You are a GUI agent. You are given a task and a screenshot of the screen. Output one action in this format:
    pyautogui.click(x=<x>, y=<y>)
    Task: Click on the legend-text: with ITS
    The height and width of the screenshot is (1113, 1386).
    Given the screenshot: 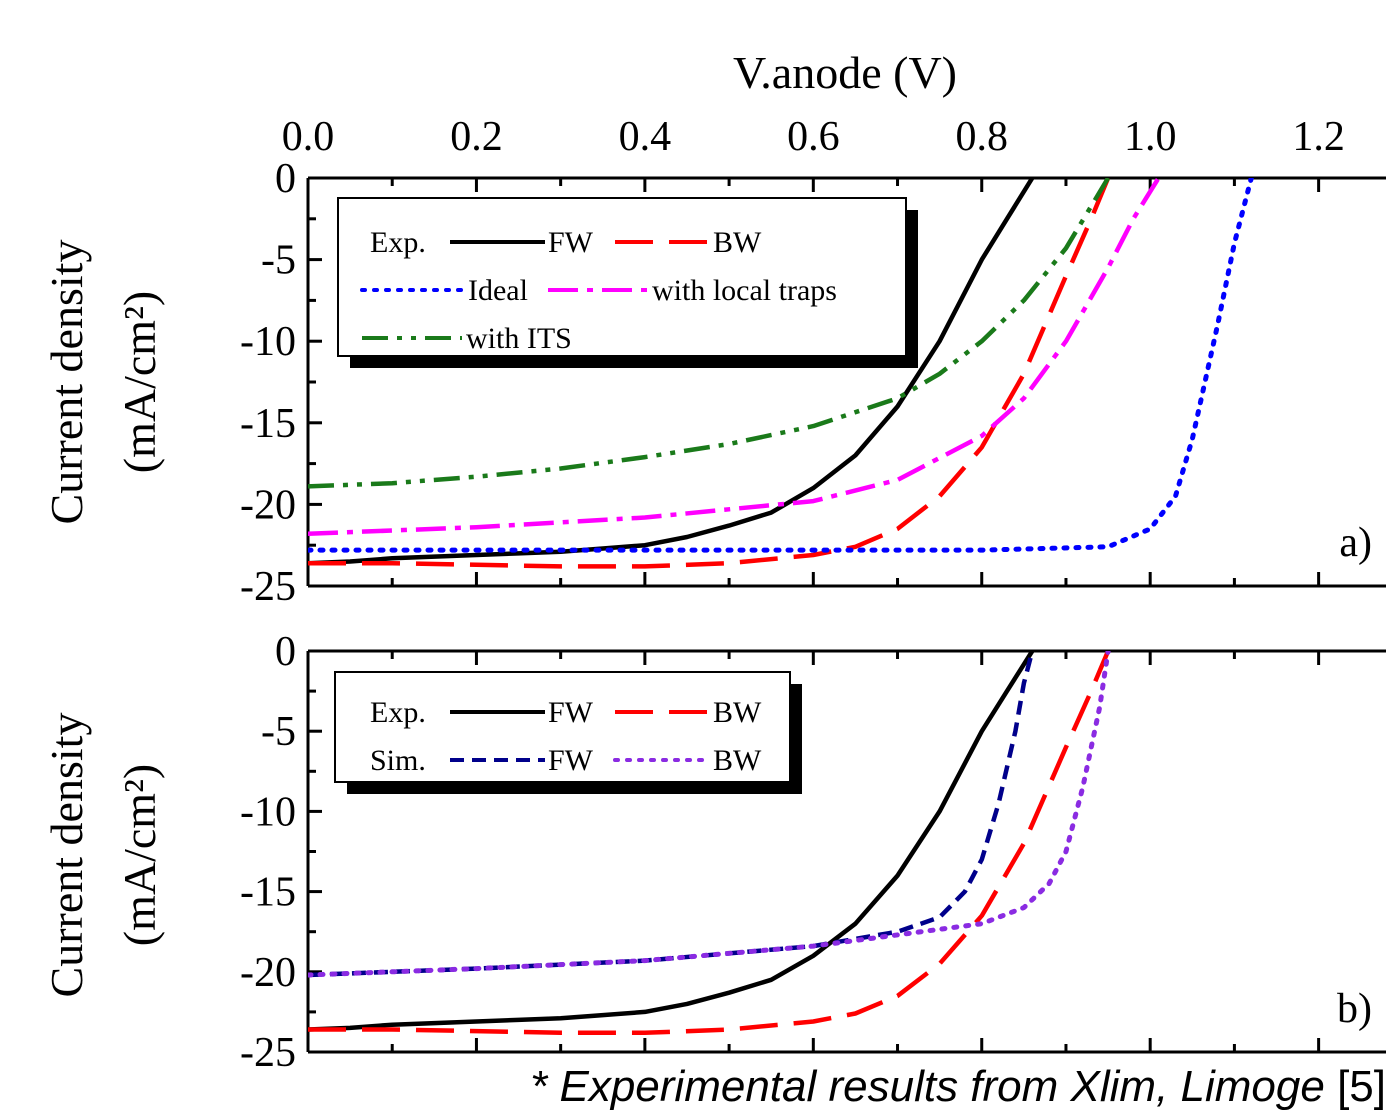 What is the action you would take?
    pyautogui.click(x=519, y=338)
    